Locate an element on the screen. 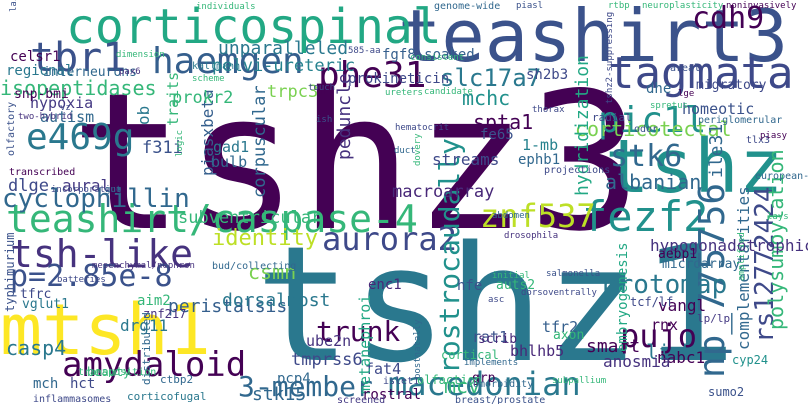 Image resolution: width=808 pixels, height=404 pixels. word-trunk: trunk is located at coordinates (358, 331).